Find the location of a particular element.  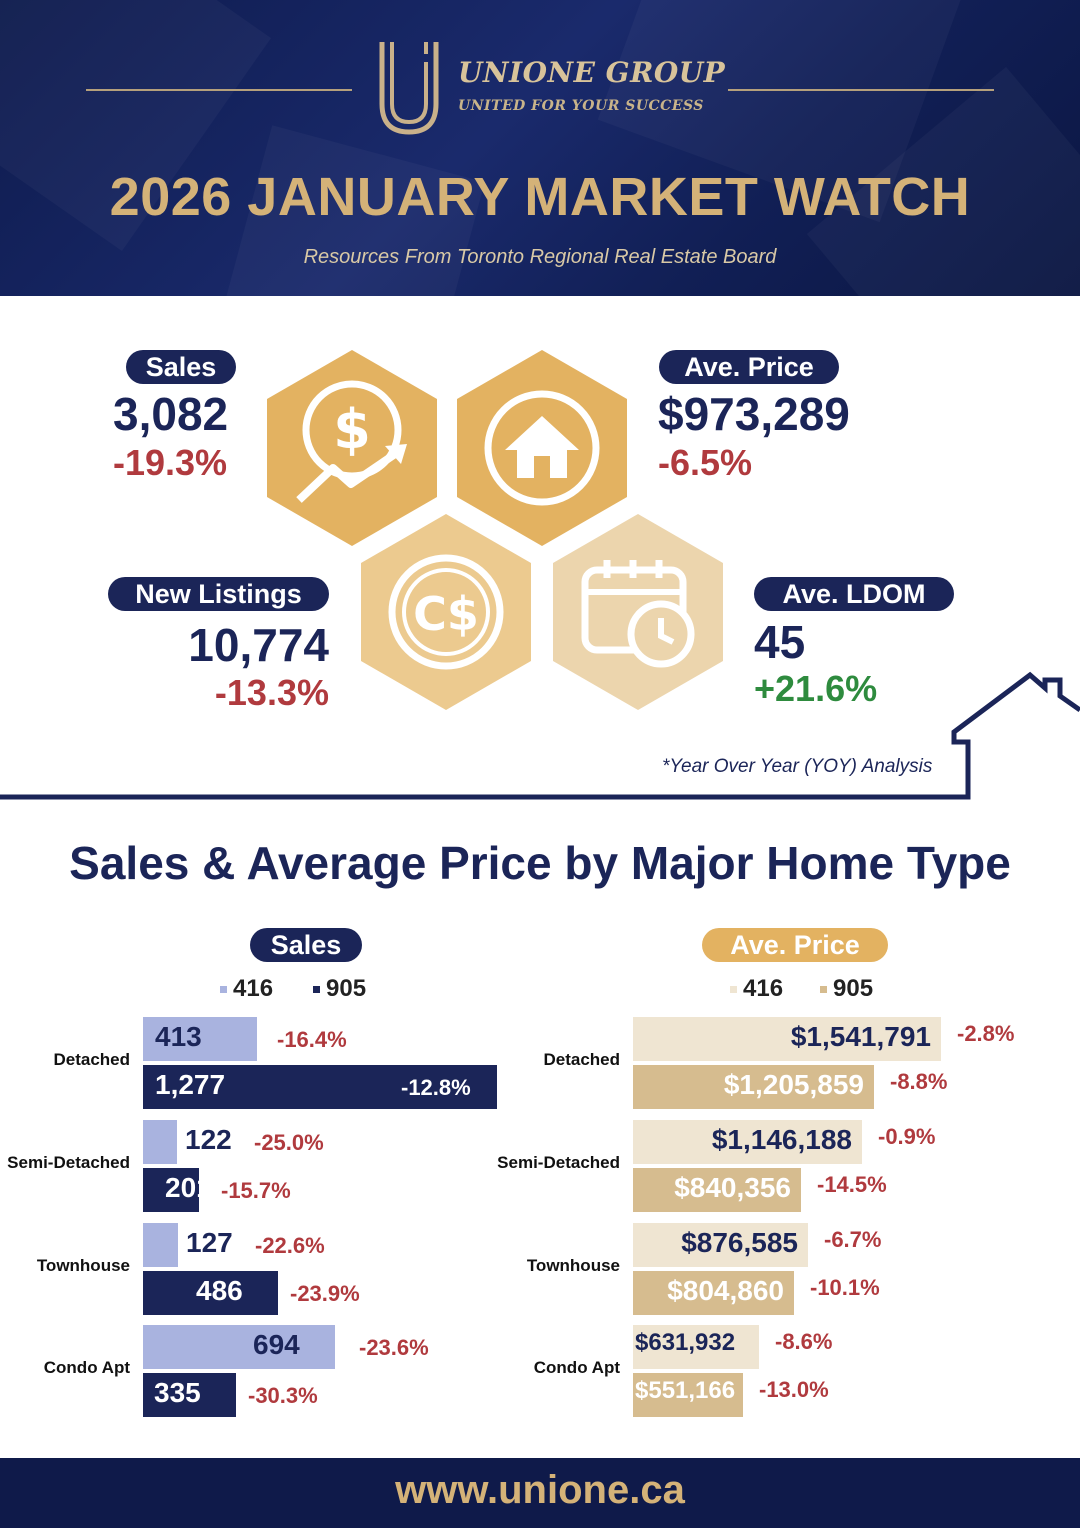

sales-legend-905: 905 is located at coordinates (339, 989).